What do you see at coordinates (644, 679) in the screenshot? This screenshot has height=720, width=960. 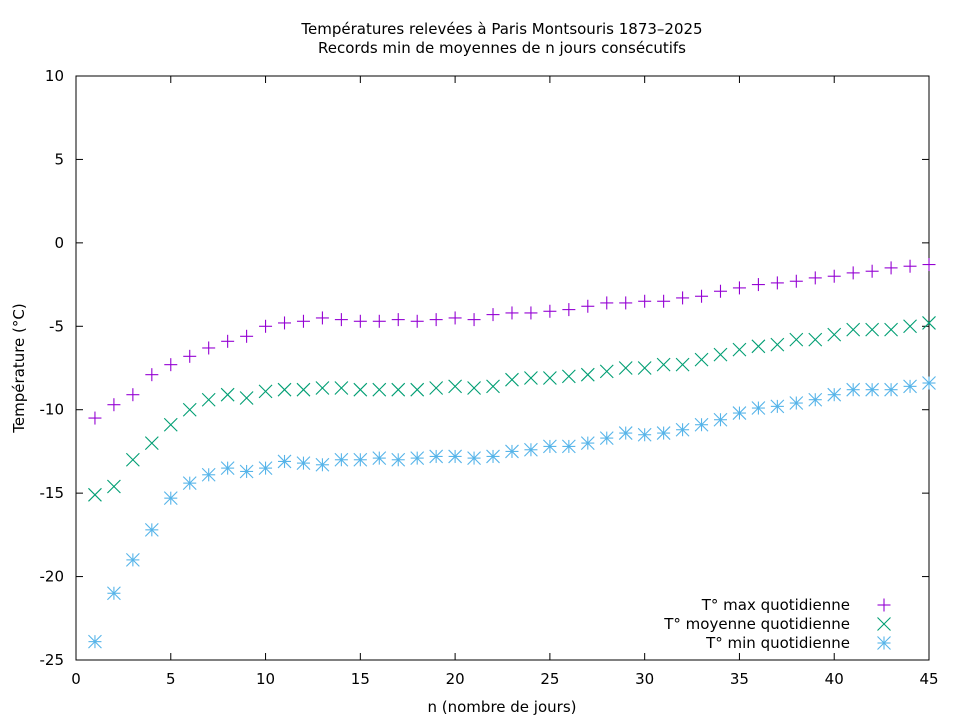 I see `x-tick-label: 30` at bounding box center [644, 679].